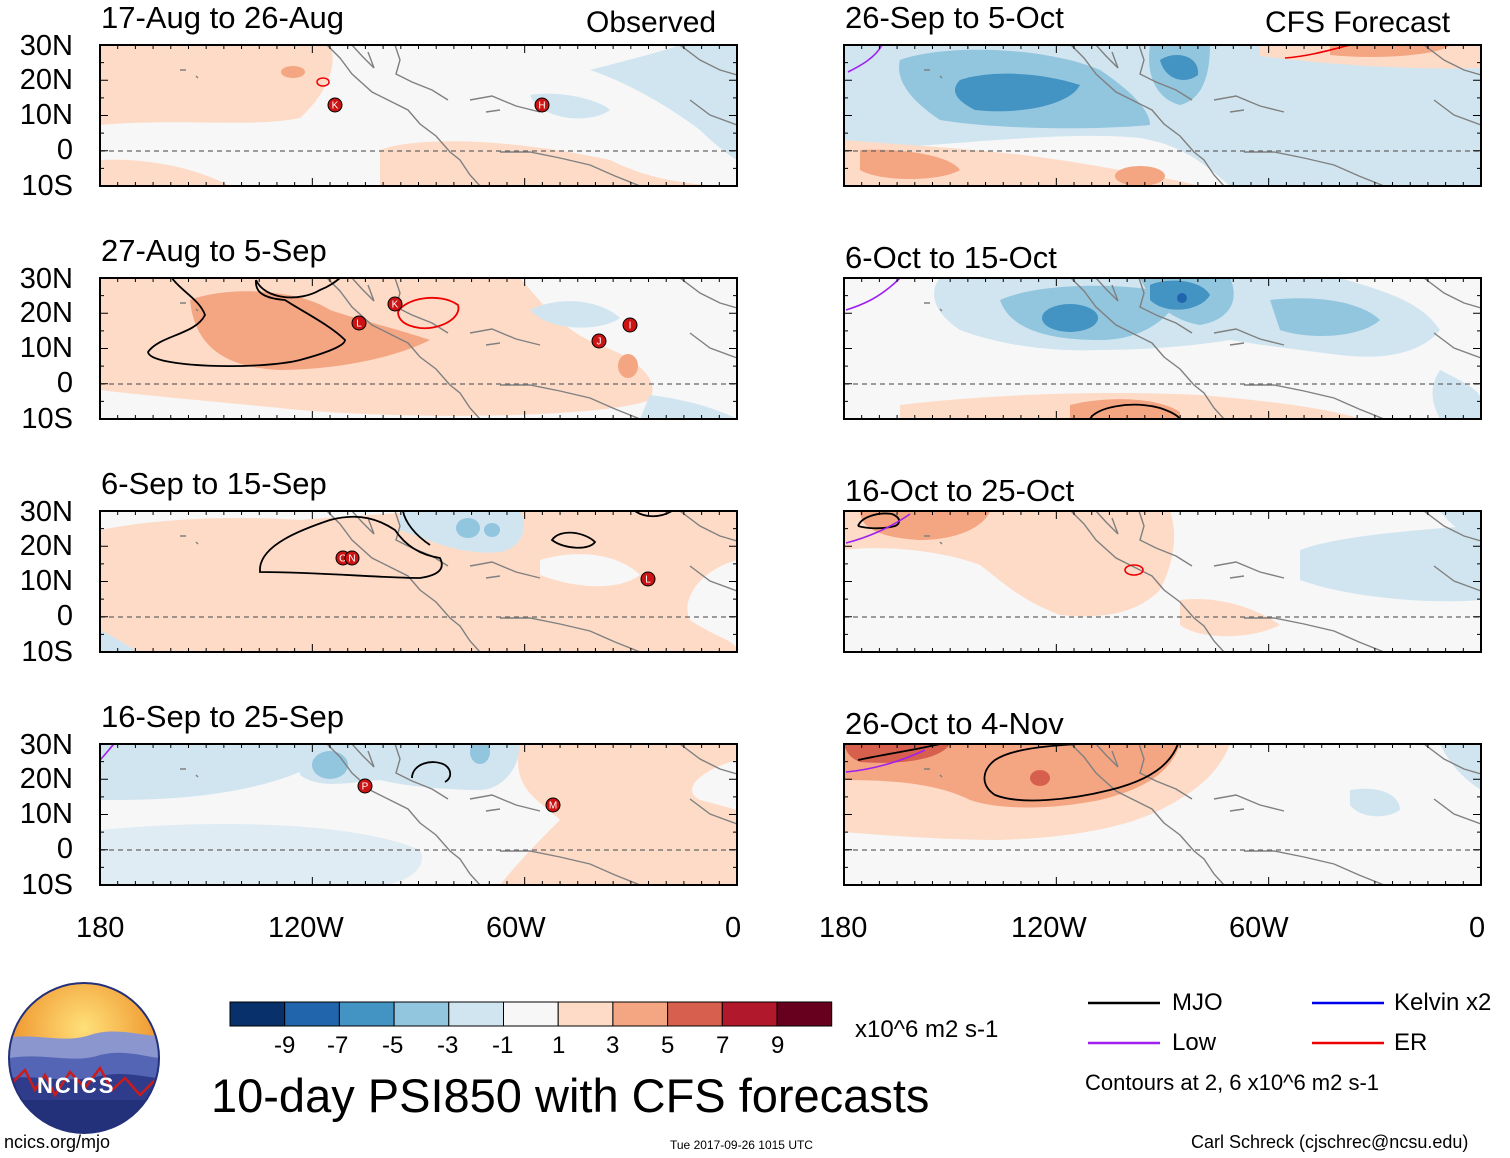 The height and width of the screenshot is (1158, 1510). What do you see at coordinates (954, 17) in the screenshot?
I see `panel-title: 26-Sep to 5-Oct` at bounding box center [954, 17].